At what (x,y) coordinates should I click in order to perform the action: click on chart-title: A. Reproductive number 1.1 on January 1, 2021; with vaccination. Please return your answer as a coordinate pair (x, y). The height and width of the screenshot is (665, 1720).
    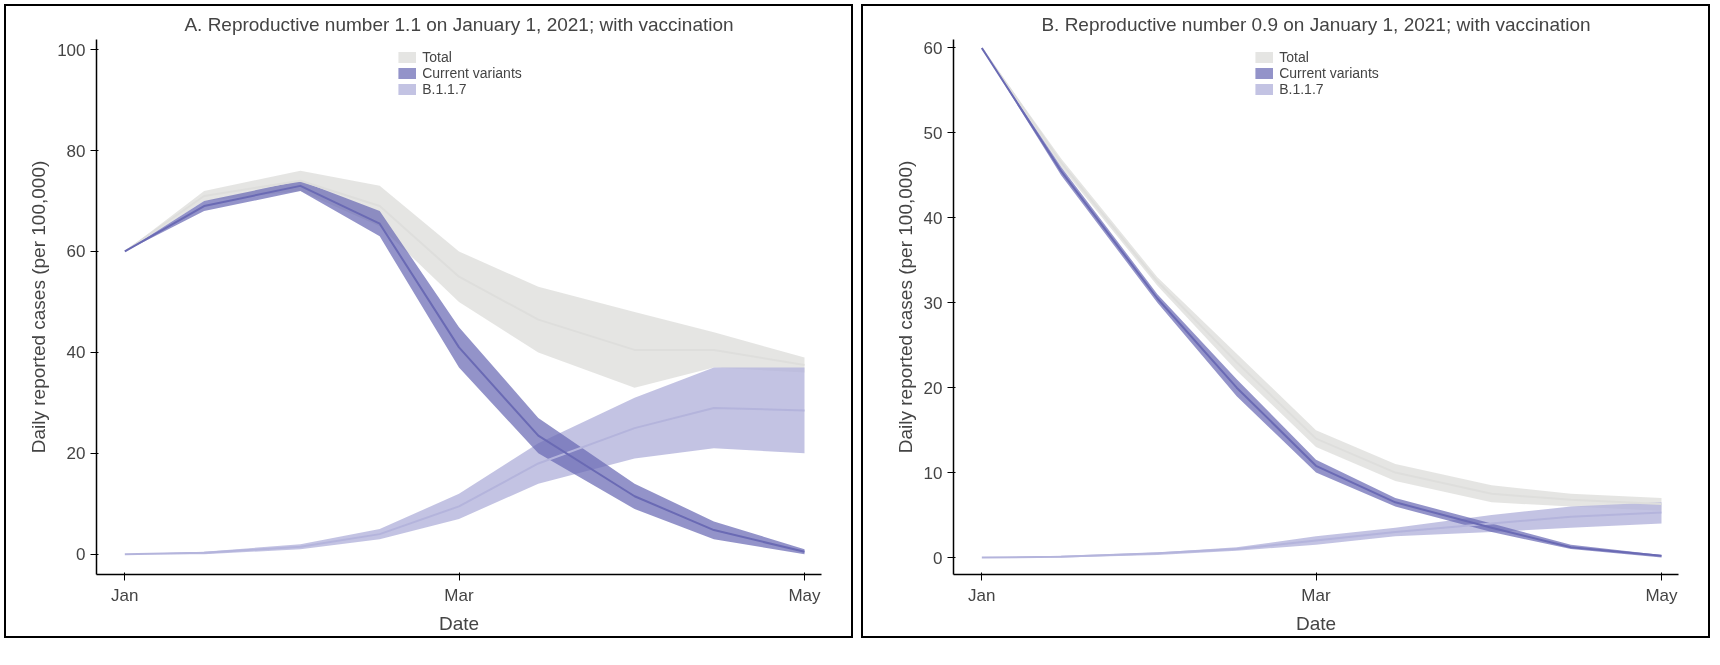
    Looking at the image, I should click on (459, 24).